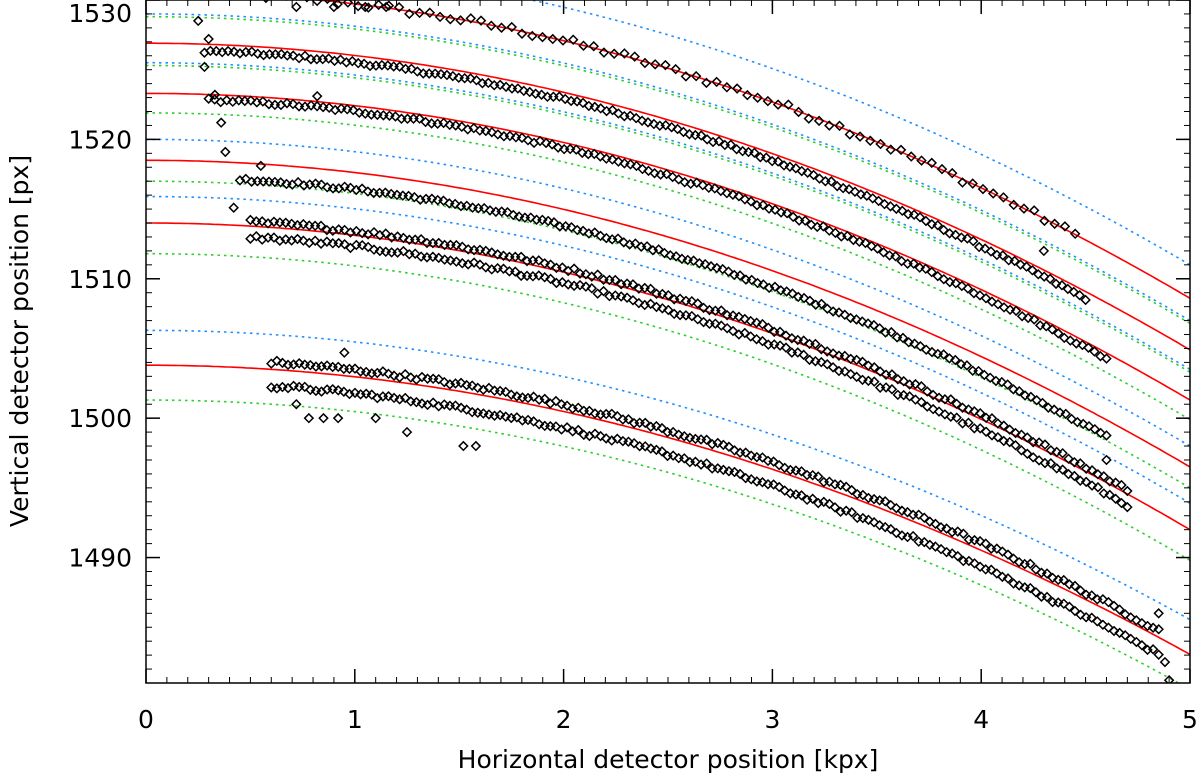  Describe the element at coordinates (981, 719) in the screenshot. I see `x-tick-label: 4` at that location.